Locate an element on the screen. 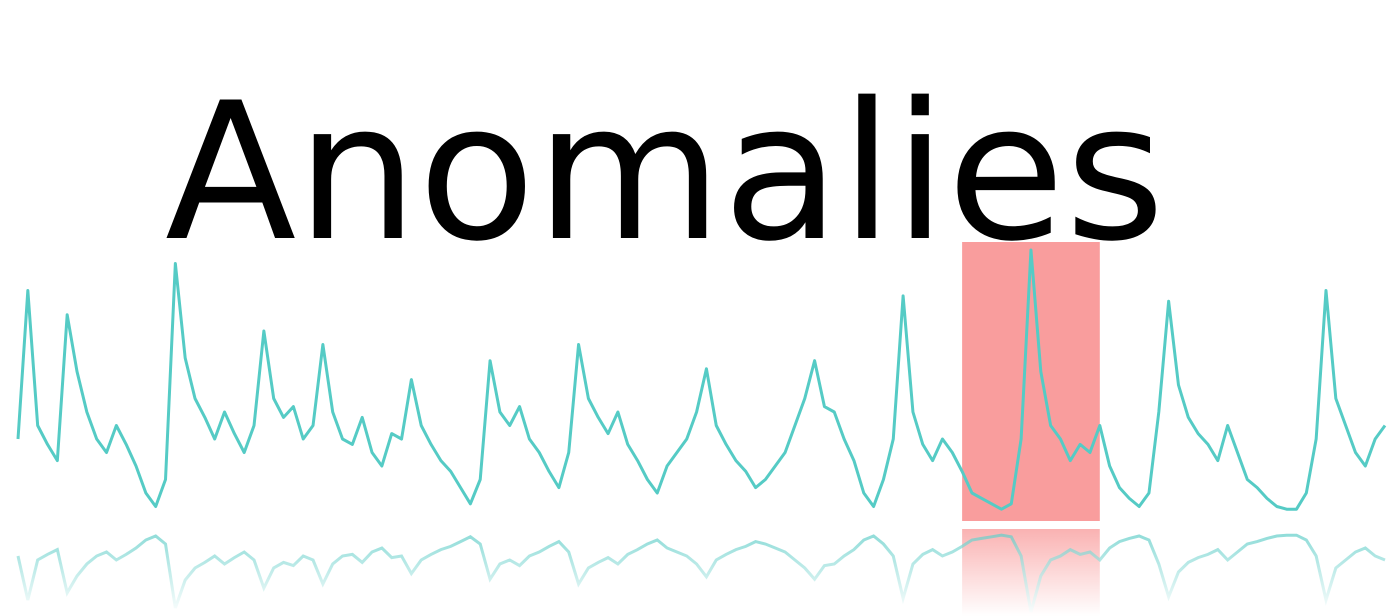 The height and width of the screenshot is (616, 1400). reflection-fade is located at coordinates (700, 572).